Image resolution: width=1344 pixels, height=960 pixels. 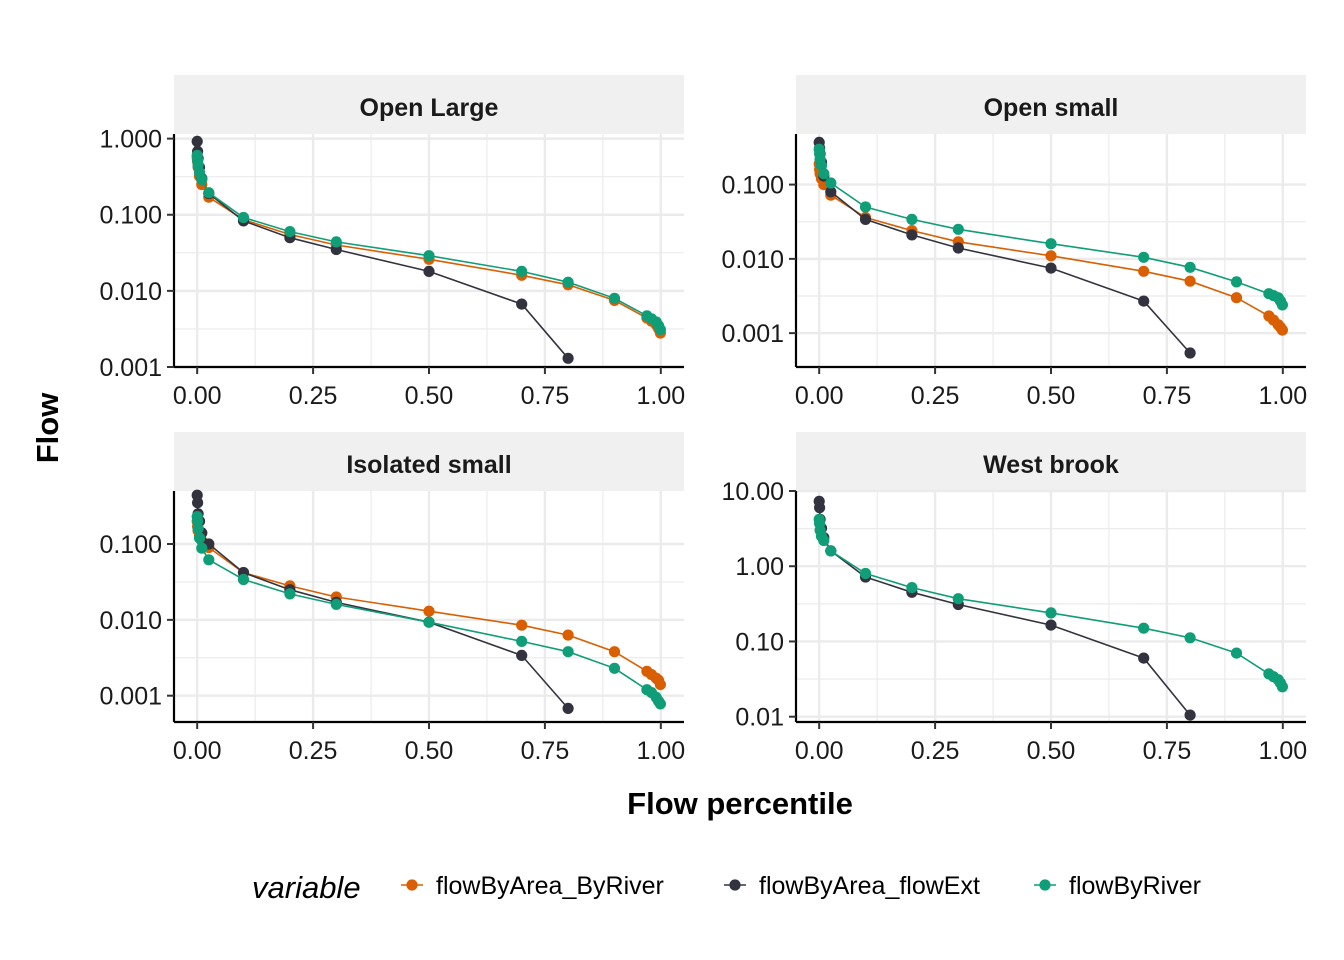 What do you see at coordinates (550, 886) in the screenshot?
I see `legend-label: flowByArea_ByRiver` at bounding box center [550, 886].